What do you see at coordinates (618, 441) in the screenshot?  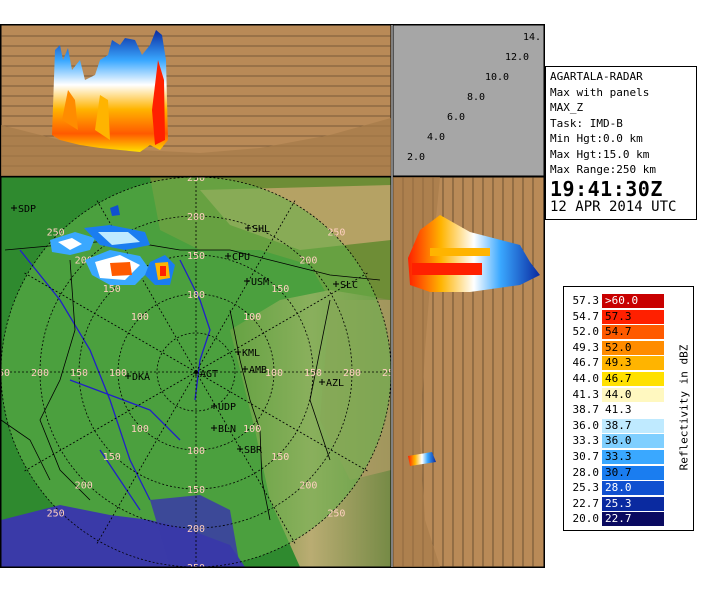 I see `legend-high-value: 36.0` at bounding box center [618, 441].